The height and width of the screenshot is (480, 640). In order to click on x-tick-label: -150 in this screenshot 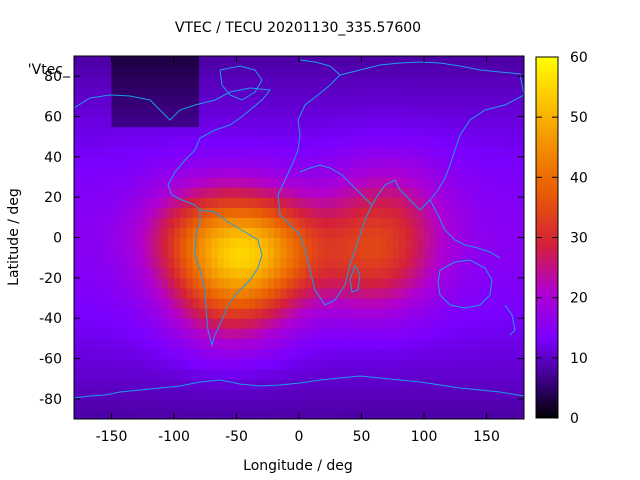, I will do `click(112, 437)`.